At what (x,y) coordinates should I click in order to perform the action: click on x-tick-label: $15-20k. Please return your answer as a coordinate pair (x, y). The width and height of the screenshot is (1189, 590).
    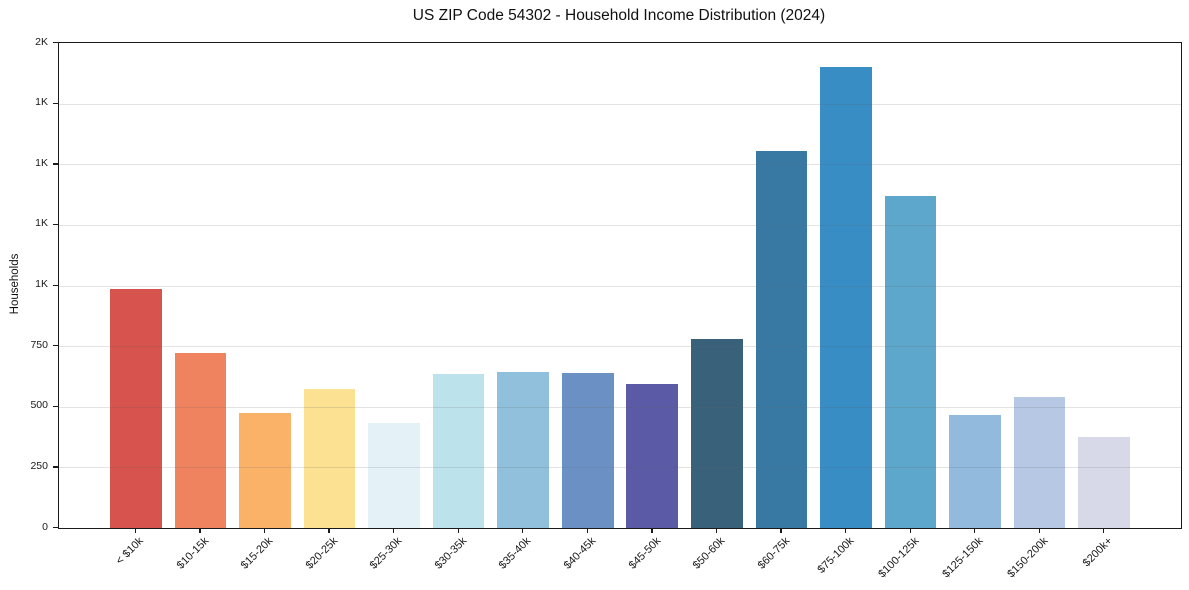
    Looking at the image, I should click on (257, 553).